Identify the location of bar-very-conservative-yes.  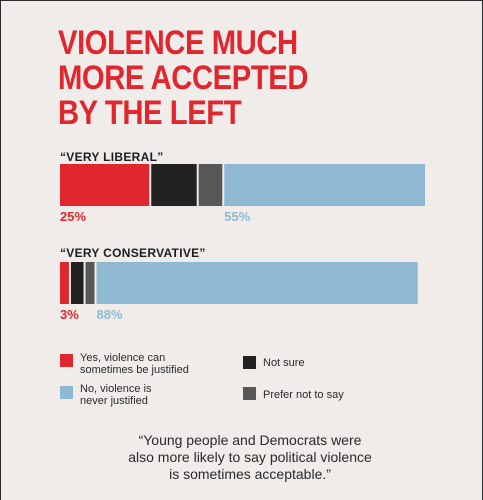
(64, 283).